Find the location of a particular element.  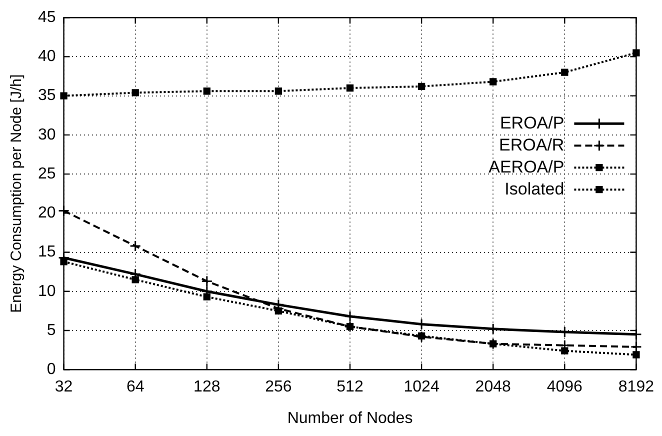

y-tick-label: 15 is located at coordinates (47, 252).